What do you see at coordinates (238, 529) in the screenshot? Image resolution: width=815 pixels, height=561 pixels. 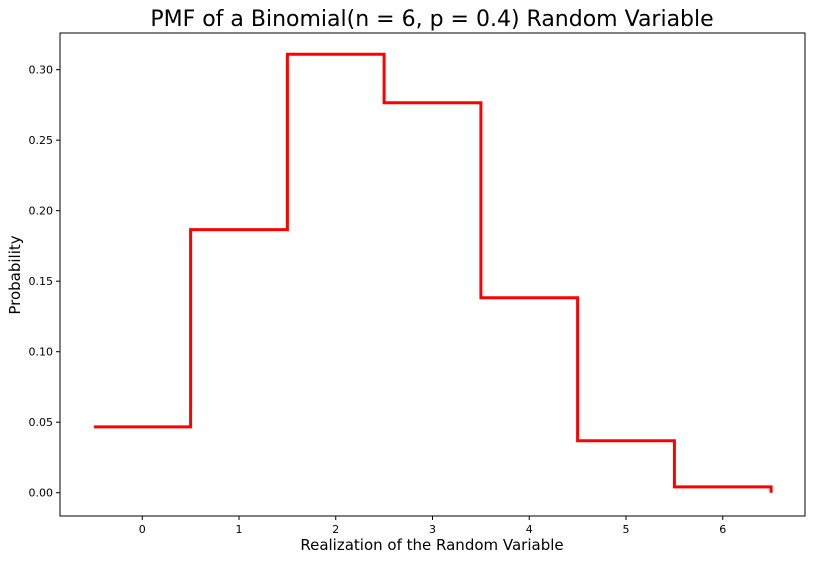 I see `x-tick-label: 1` at bounding box center [238, 529].